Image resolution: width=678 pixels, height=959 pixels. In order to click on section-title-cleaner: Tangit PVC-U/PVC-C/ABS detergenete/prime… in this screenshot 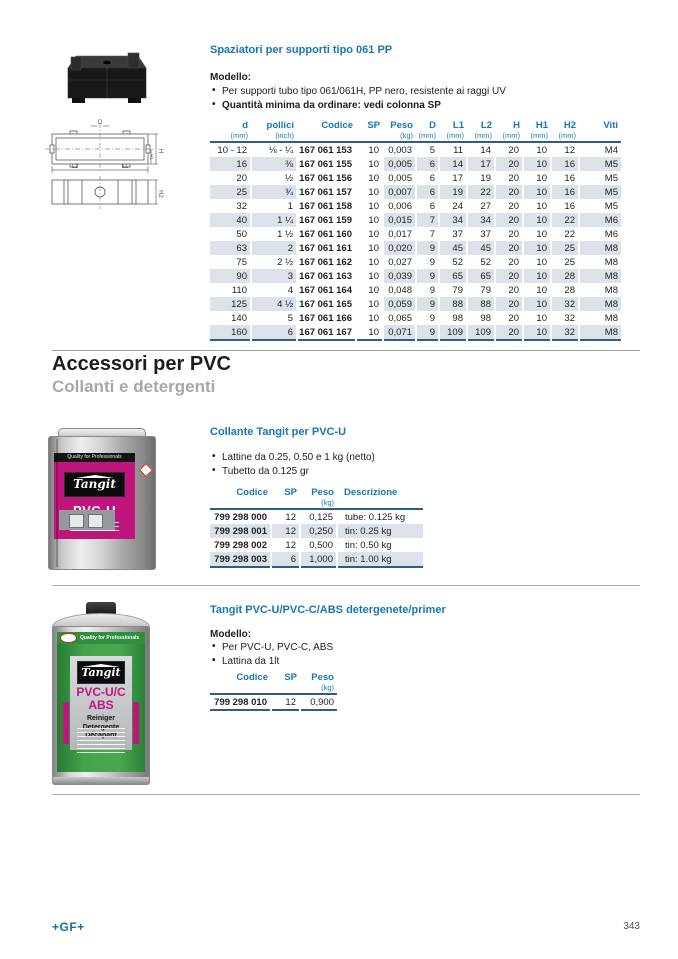, I will do `click(328, 610)`.